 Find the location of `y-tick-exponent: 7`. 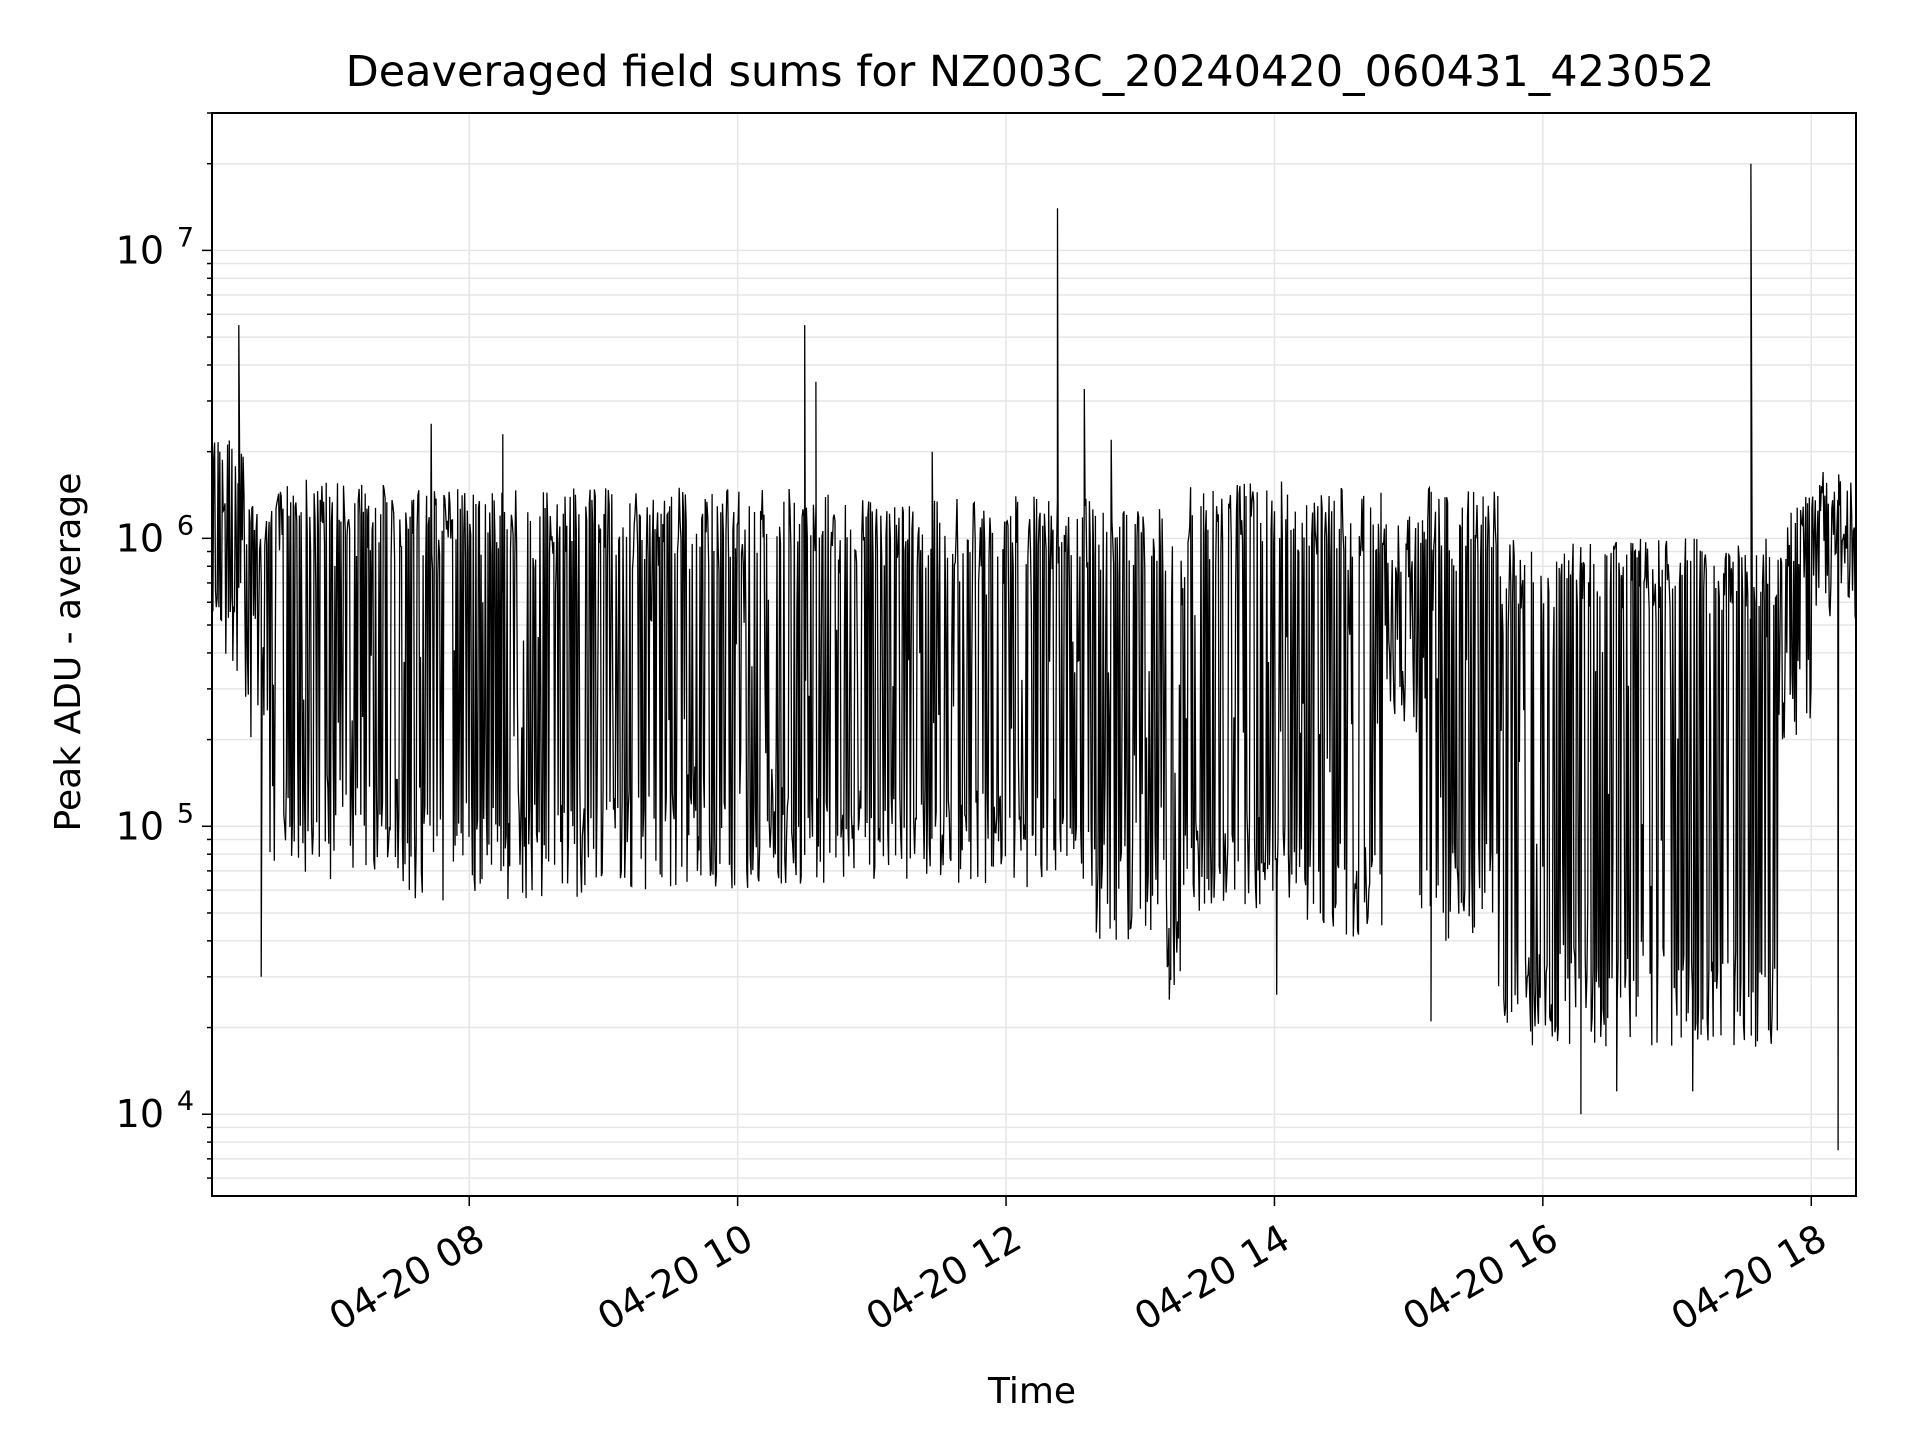

y-tick-exponent: 7 is located at coordinates (185, 237).